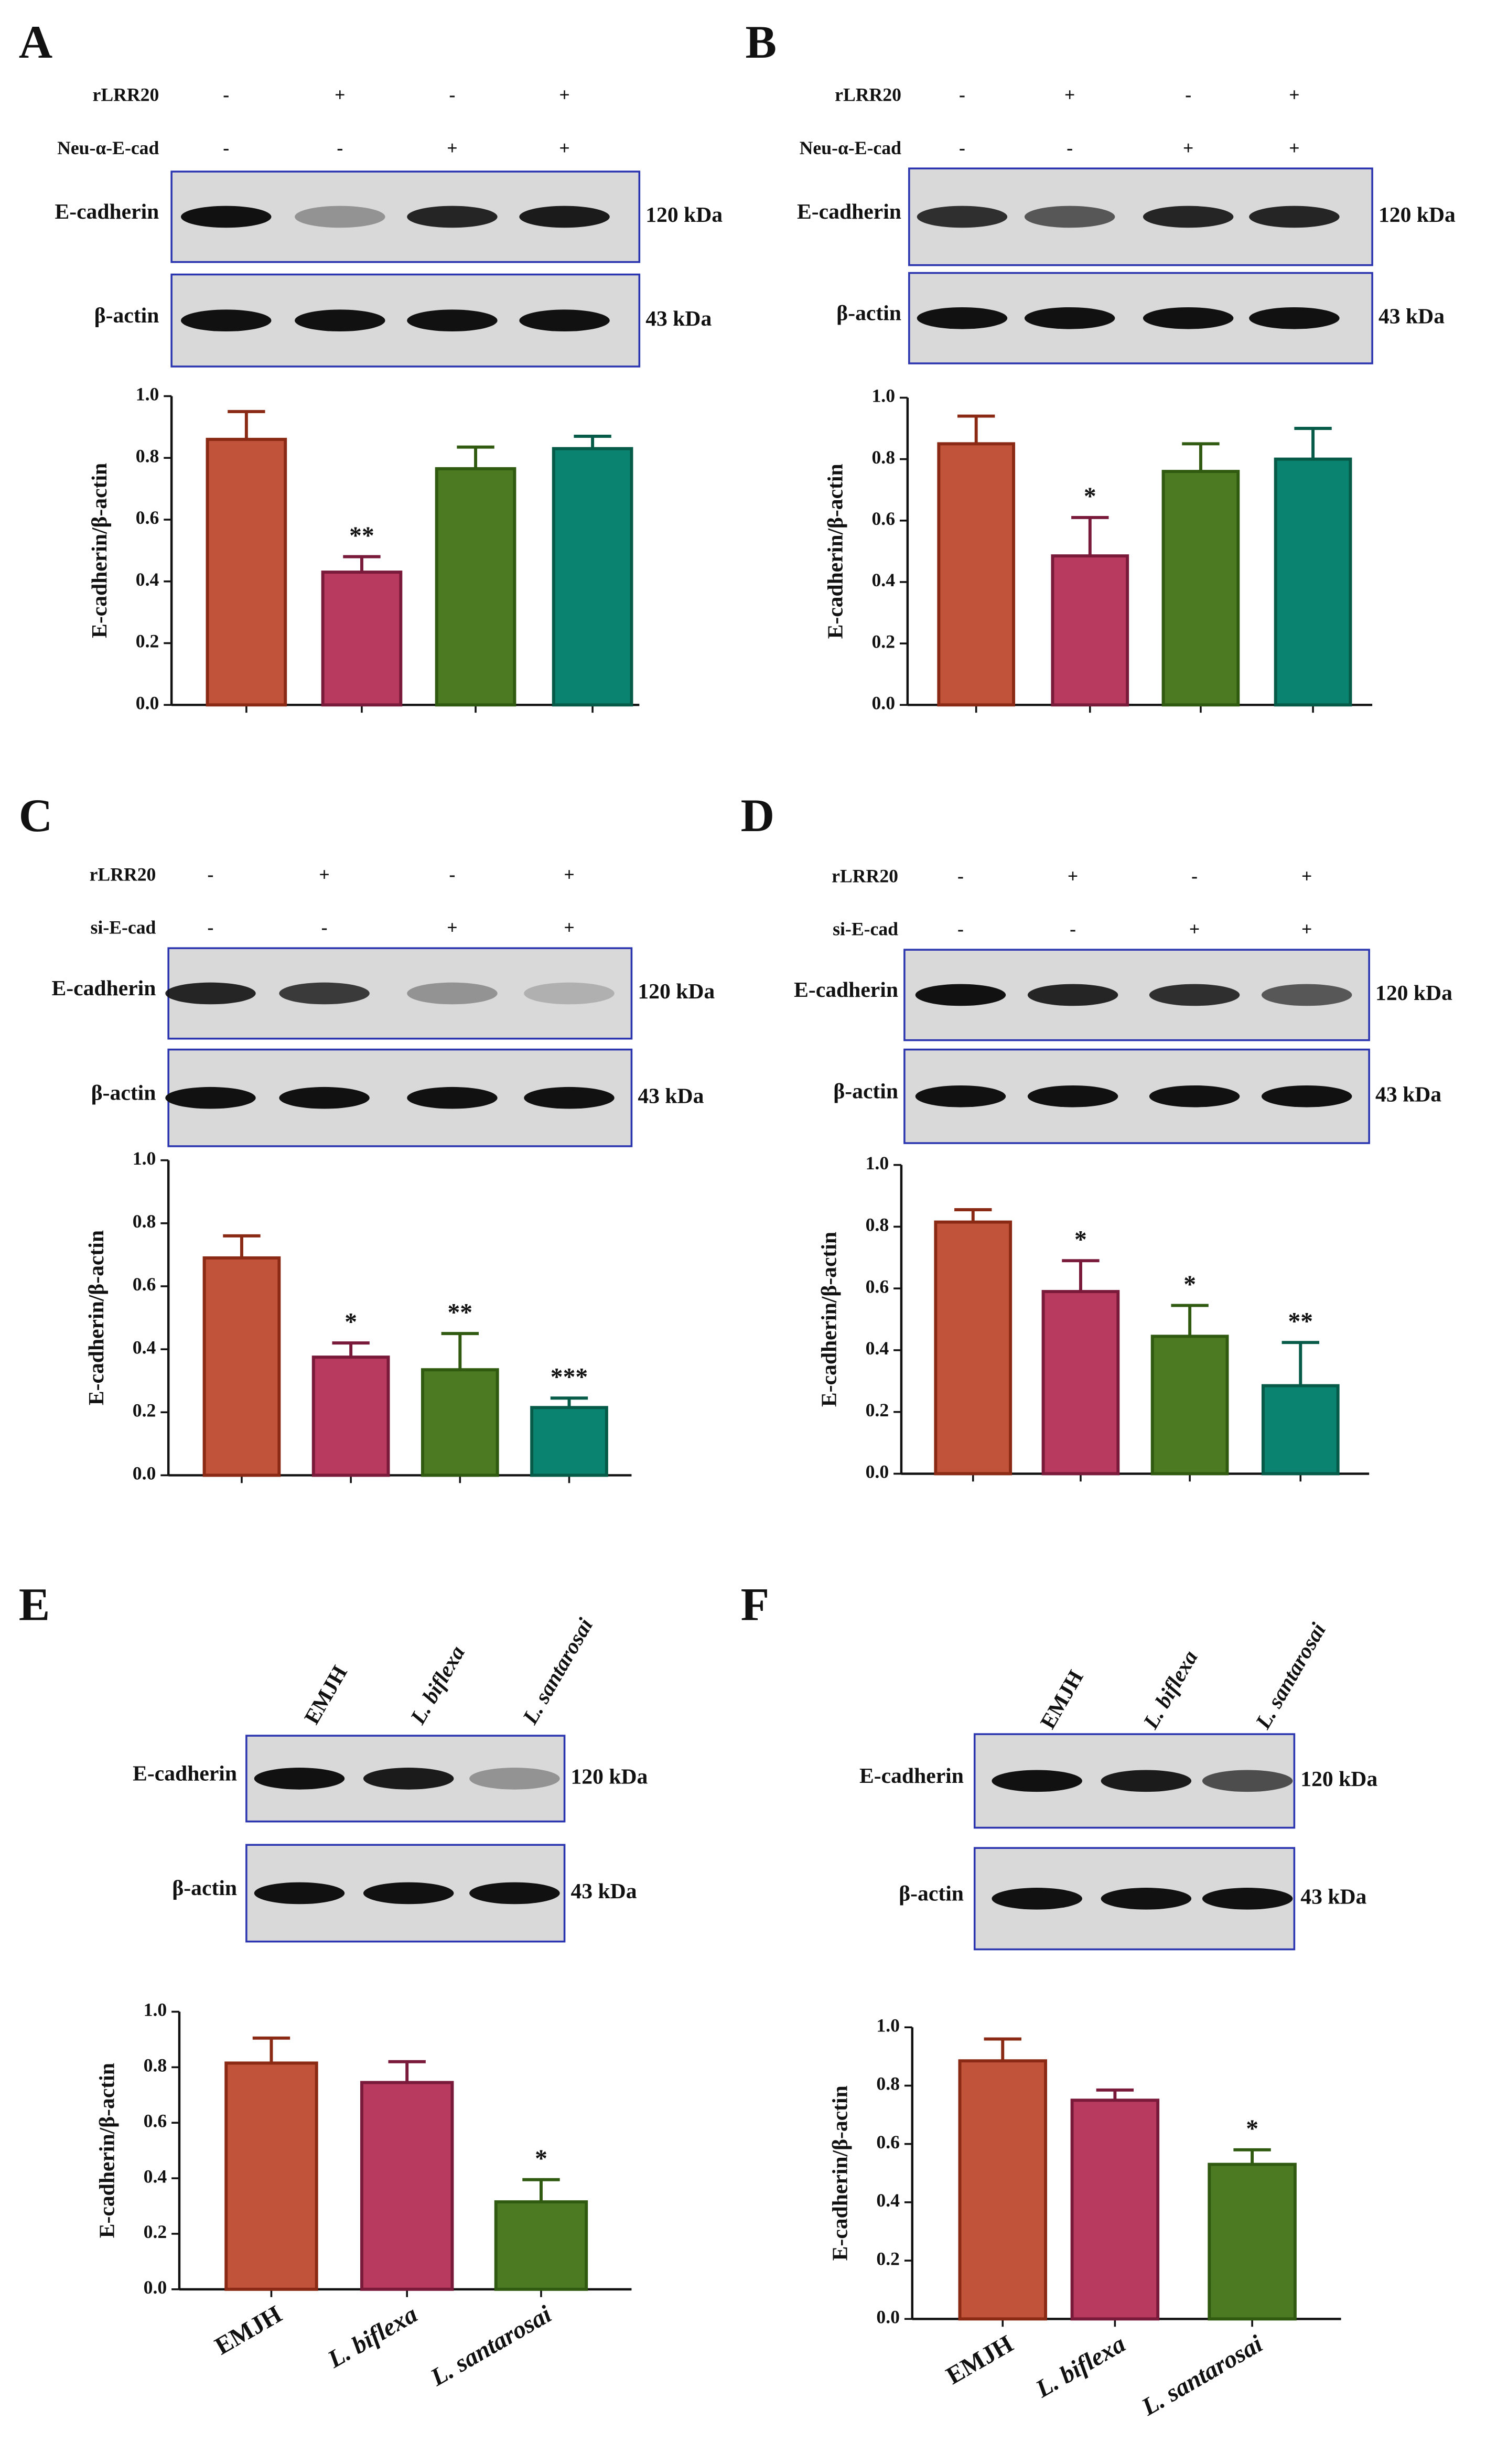  Describe the element at coordinates (1291, 1677) in the screenshot. I see `lane-label: L. santarosai` at that location.